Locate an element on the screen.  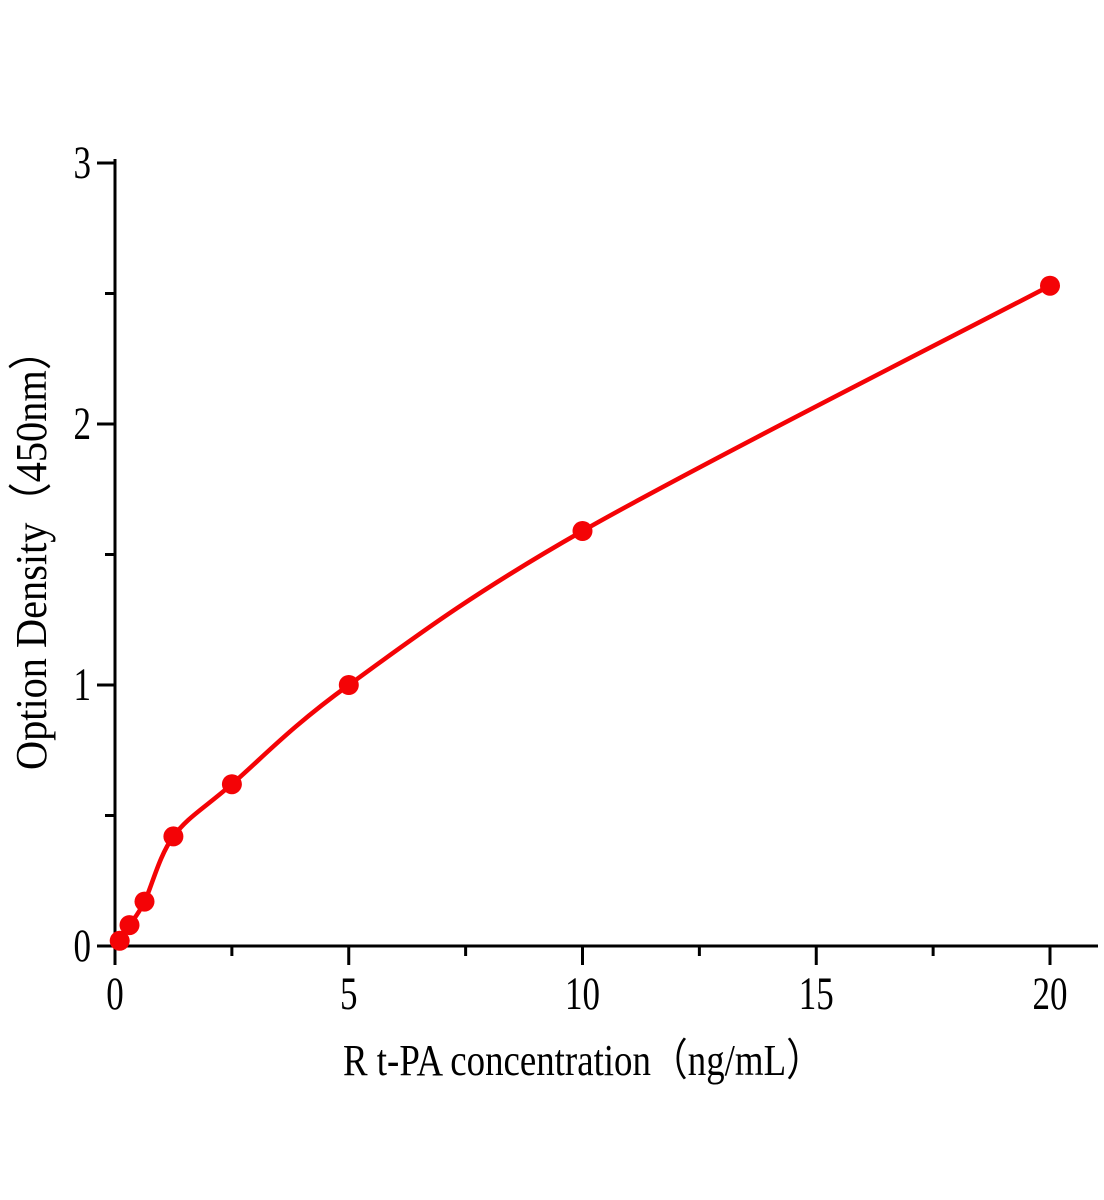
x-tick-label: 15 is located at coordinates (816, 994).